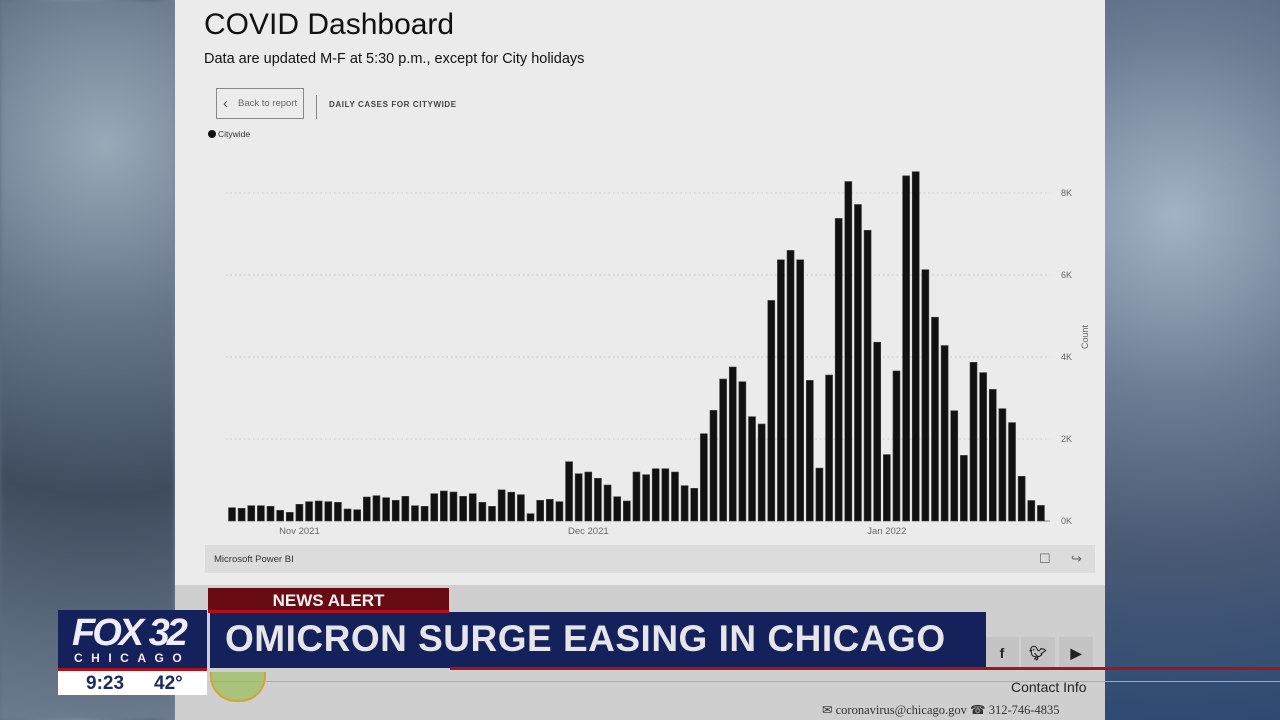  Describe the element at coordinates (105, 683) in the screenshot. I see `clock: 9:23` at that location.